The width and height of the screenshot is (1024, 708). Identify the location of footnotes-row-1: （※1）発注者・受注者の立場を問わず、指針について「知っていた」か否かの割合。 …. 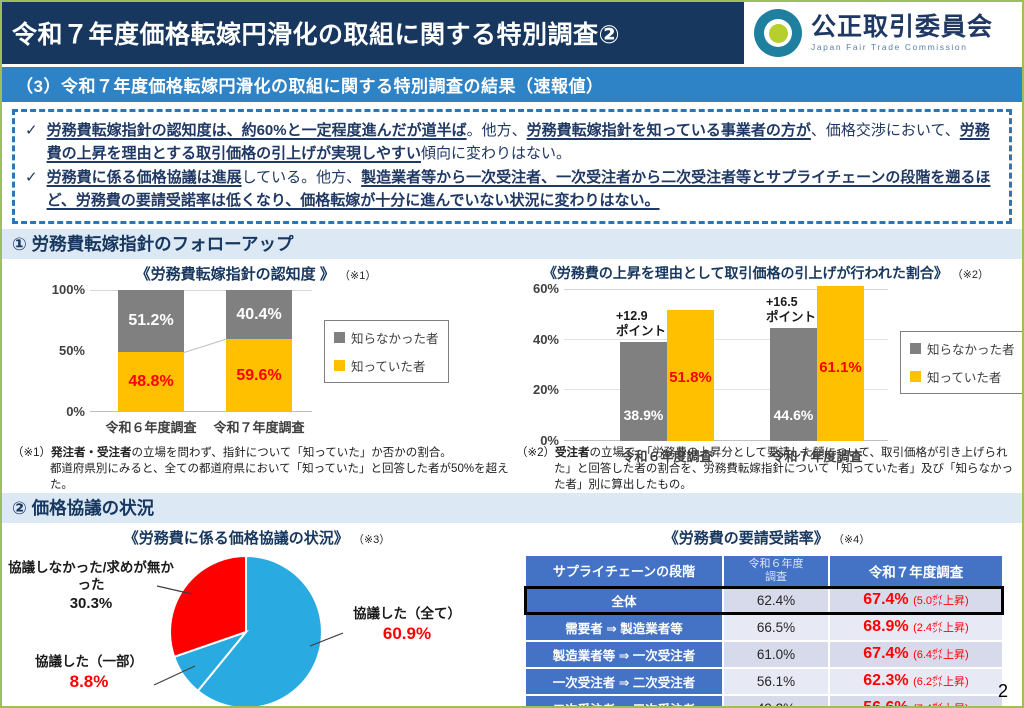
(512, 469).